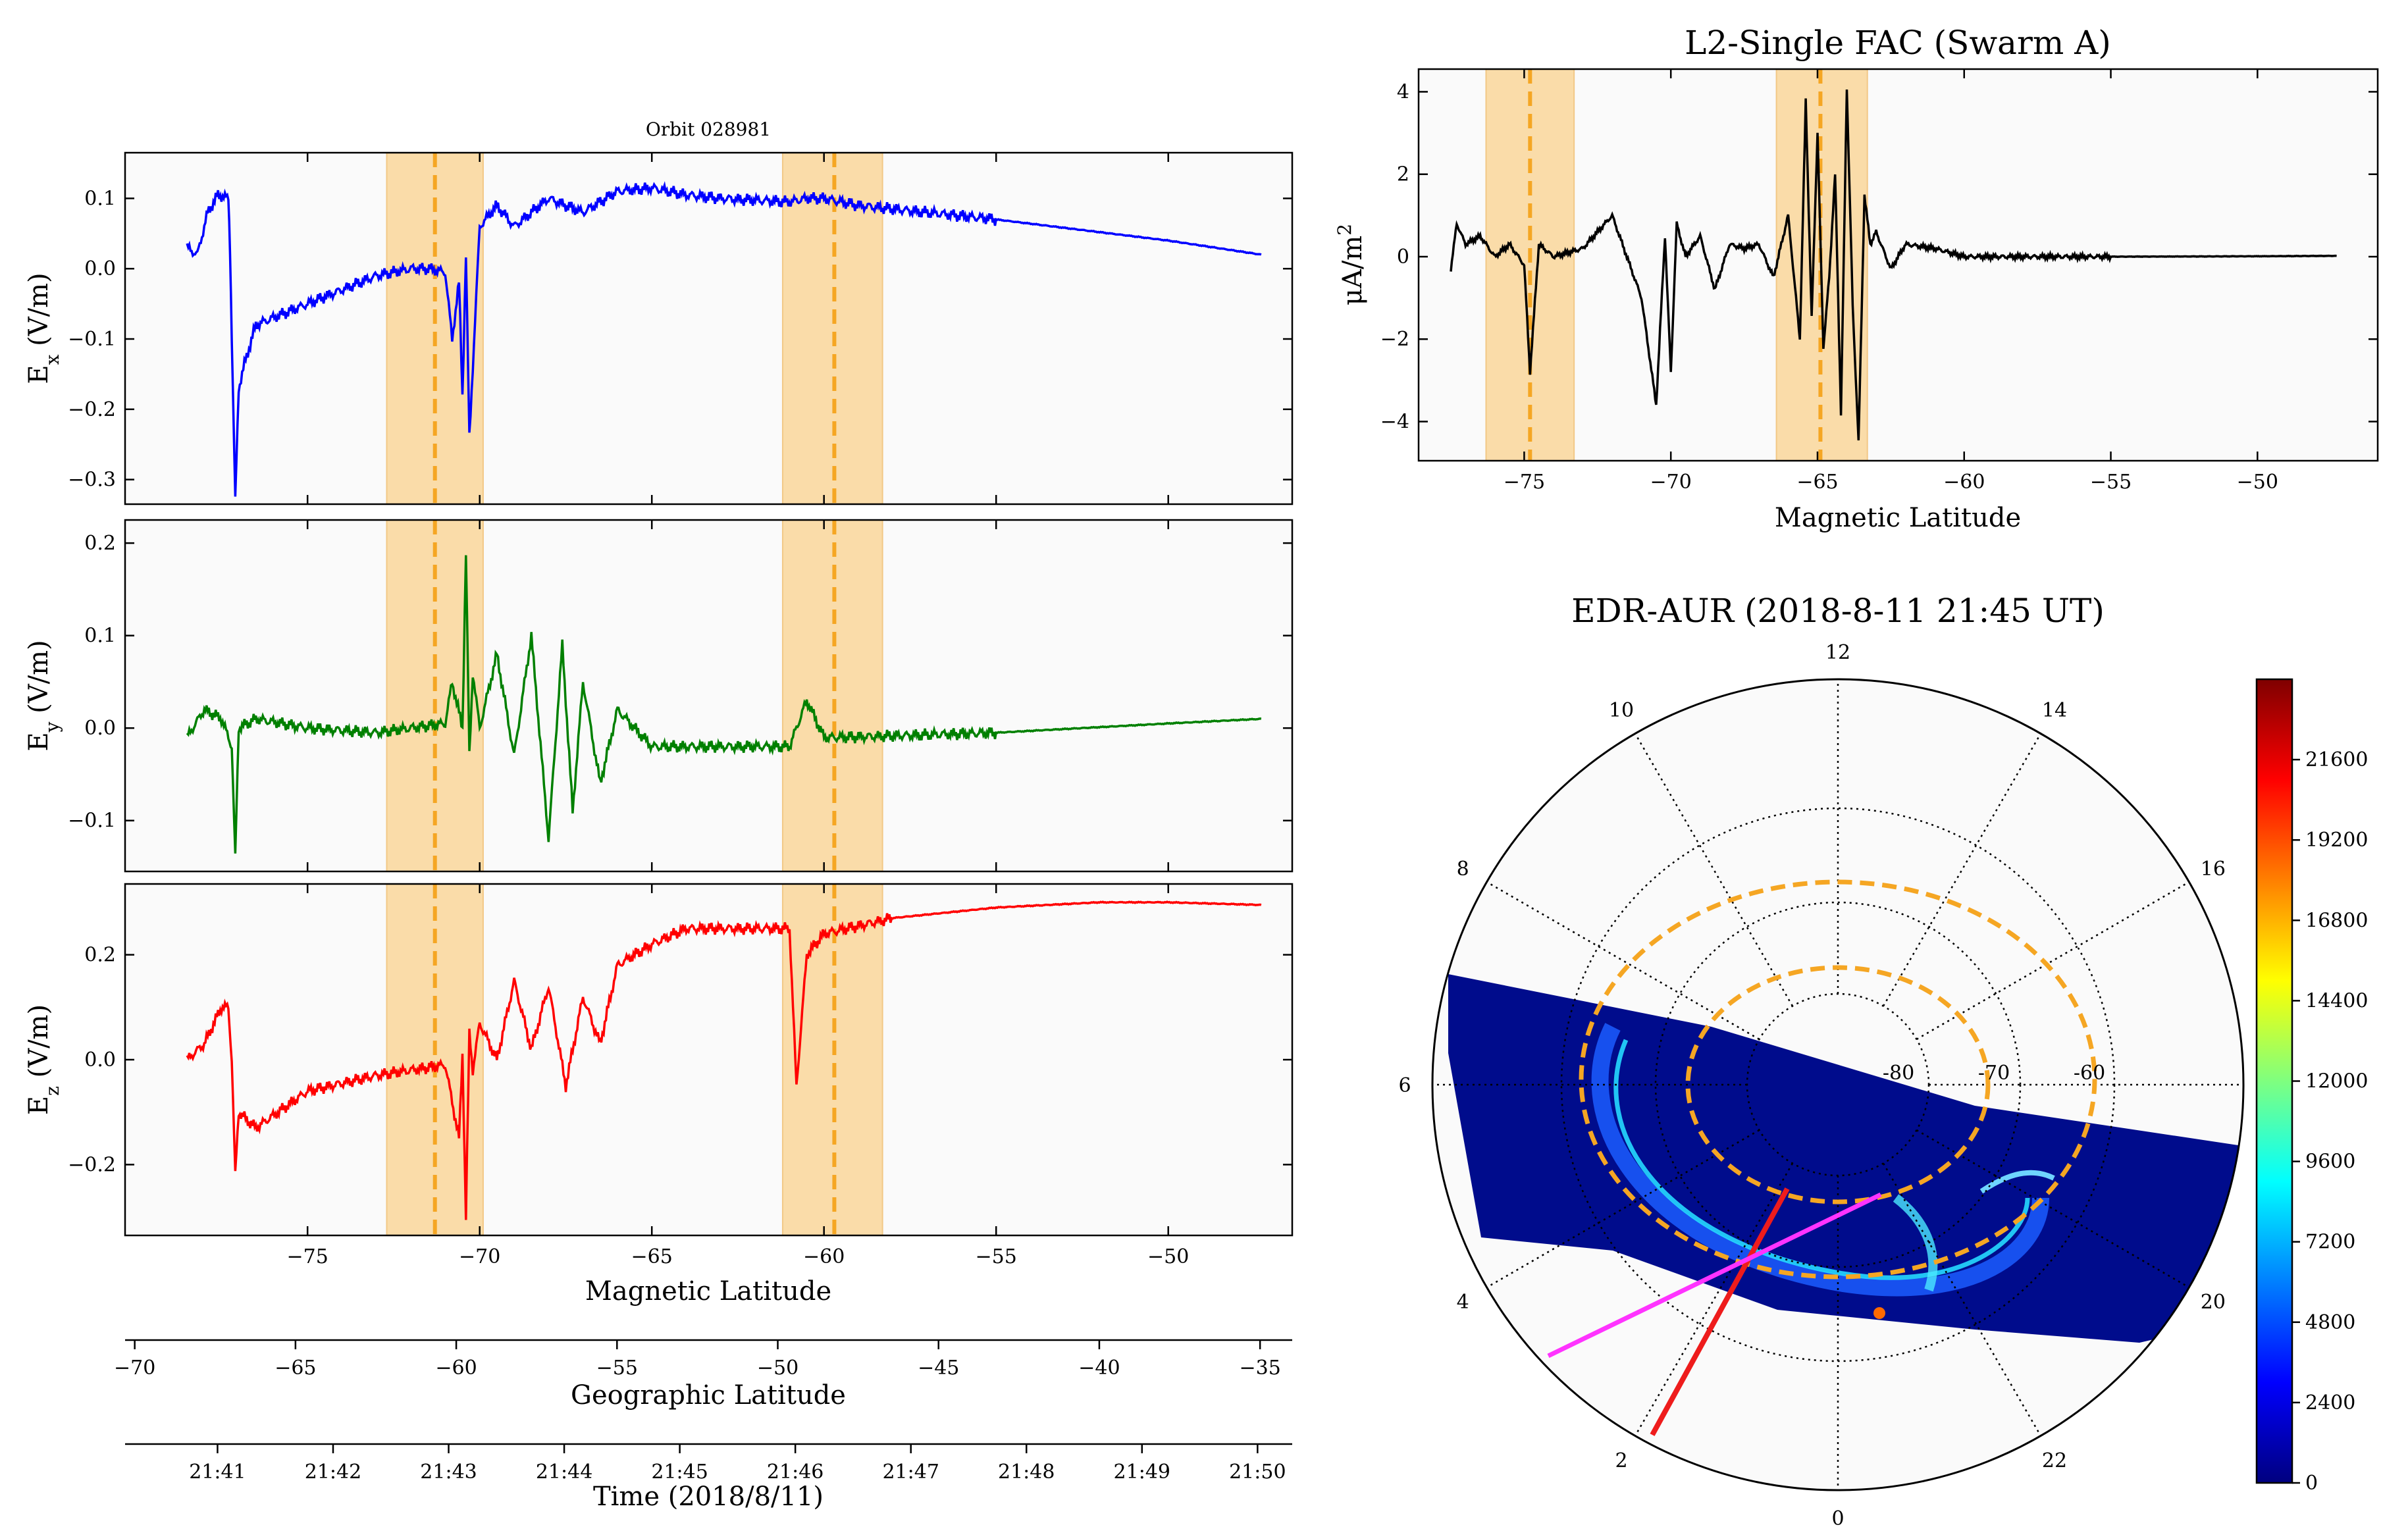 The width and height of the screenshot is (2408, 1527). I want to click on geo-tick-label: −65, so click(296, 1368).